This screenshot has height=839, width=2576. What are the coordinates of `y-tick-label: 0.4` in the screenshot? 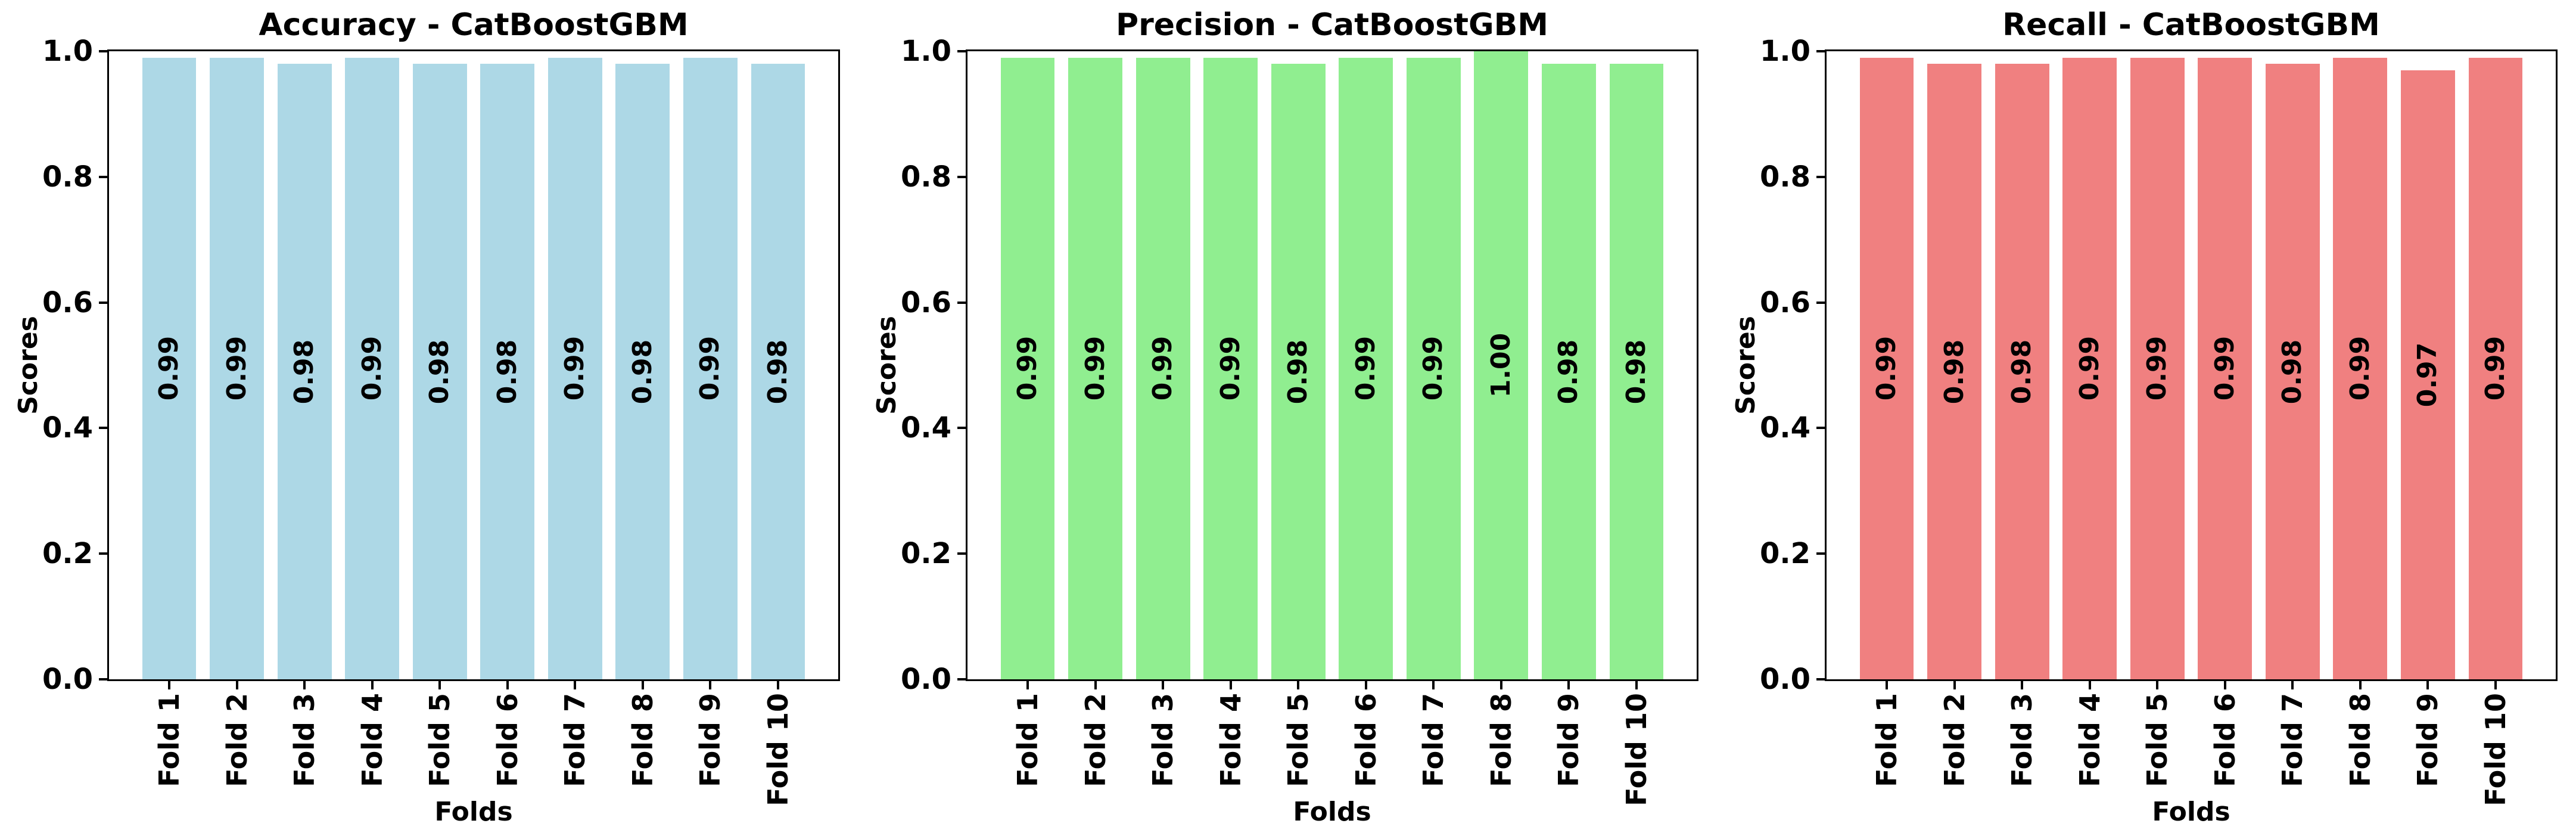 It's located at (1784, 428).